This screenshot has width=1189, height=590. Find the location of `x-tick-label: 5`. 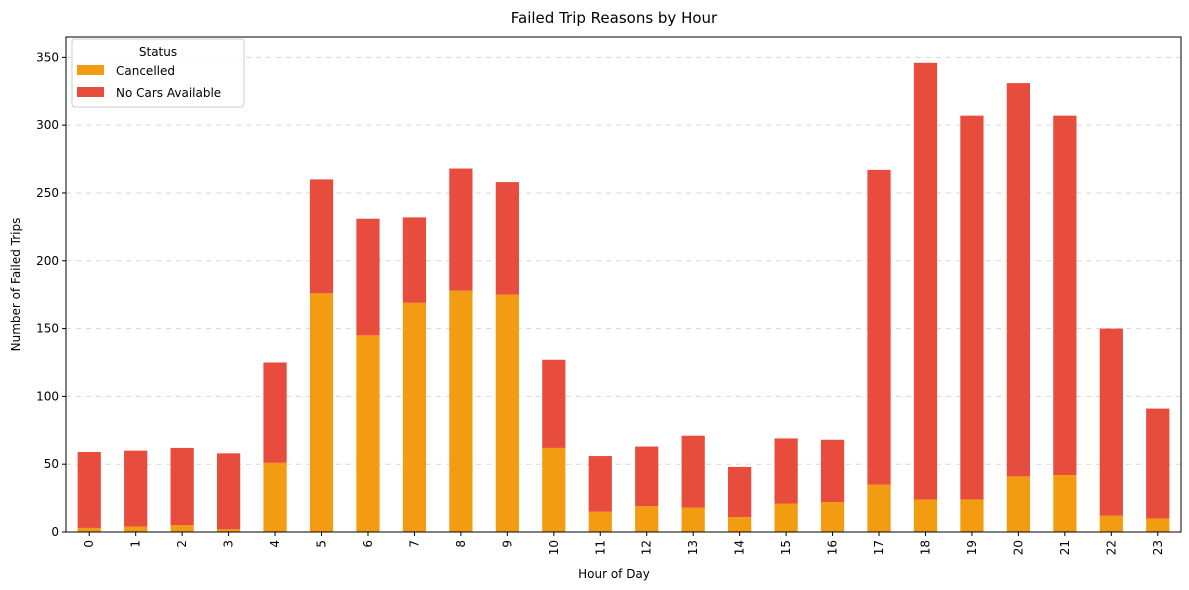

x-tick-label: 5 is located at coordinates (322, 544).